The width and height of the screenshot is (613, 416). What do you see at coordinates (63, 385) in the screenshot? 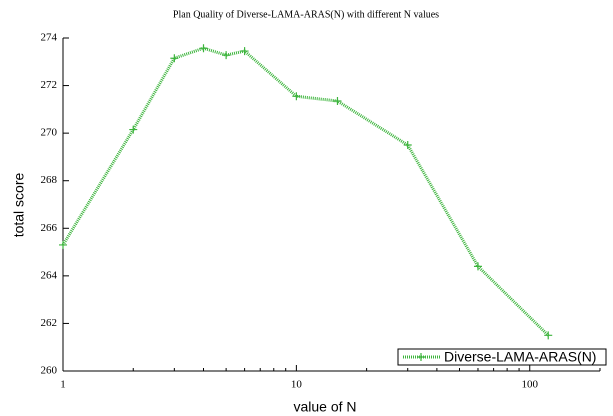
I see `x-tick-label: 1` at bounding box center [63, 385].